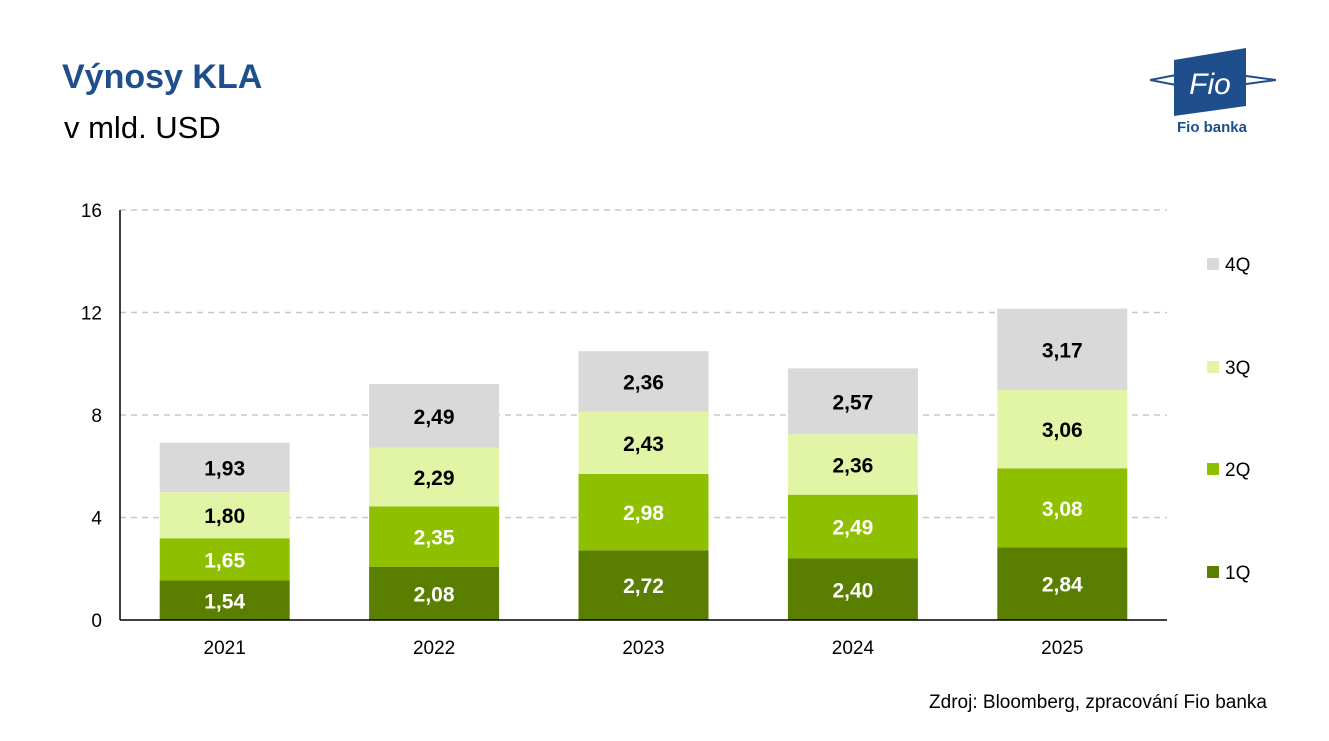  What do you see at coordinates (1062, 648) in the screenshot?
I see `x-tick-label: 2025` at bounding box center [1062, 648].